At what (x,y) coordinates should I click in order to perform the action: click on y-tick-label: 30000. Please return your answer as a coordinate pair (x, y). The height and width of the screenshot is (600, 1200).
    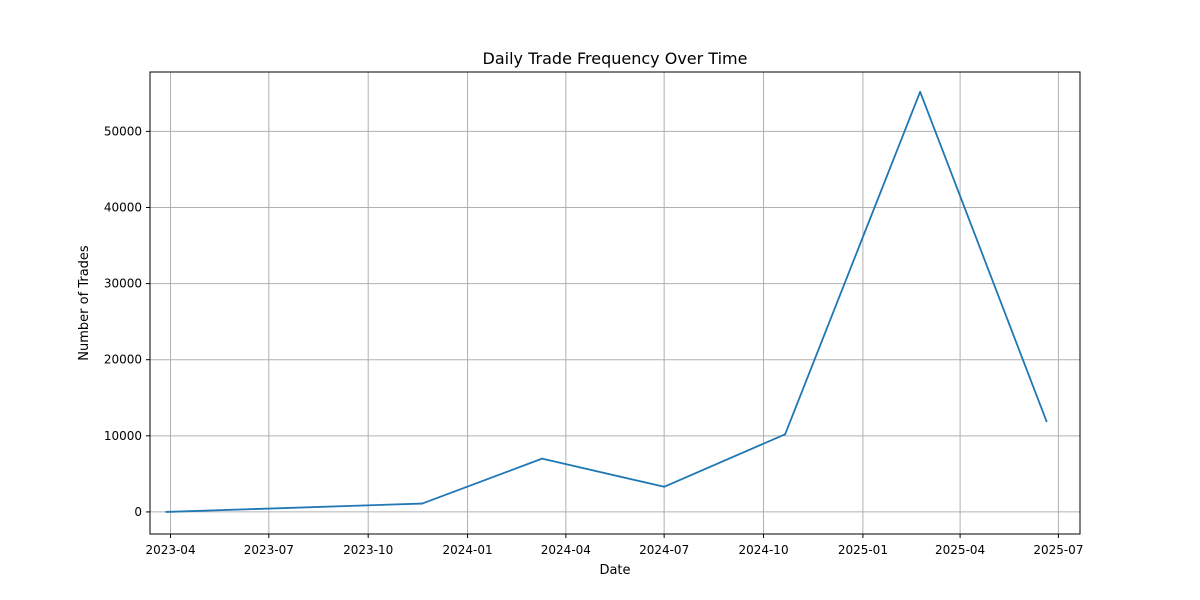
    Looking at the image, I should click on (123, 284).